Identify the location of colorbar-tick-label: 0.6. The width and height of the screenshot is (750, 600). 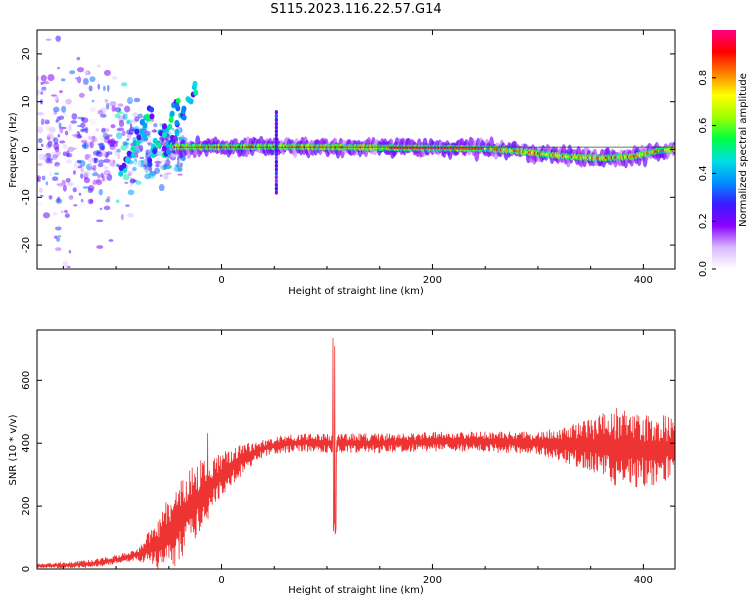
(703, 126).